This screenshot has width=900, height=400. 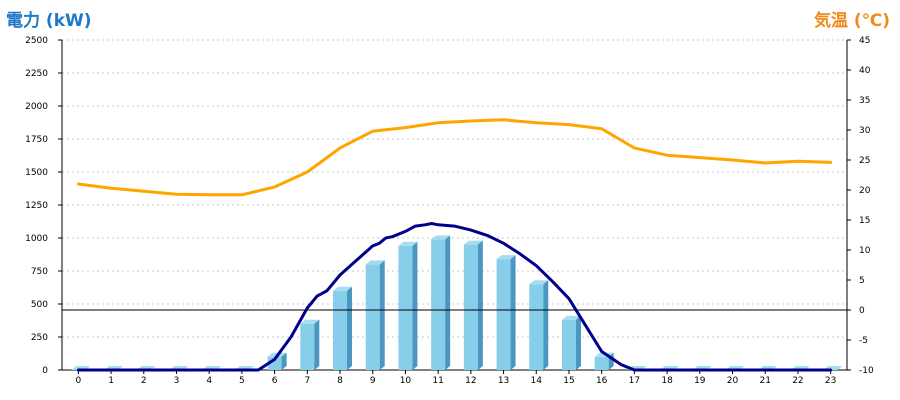 I want to click on left-tick-label: 500, so click(x=39, y=305).